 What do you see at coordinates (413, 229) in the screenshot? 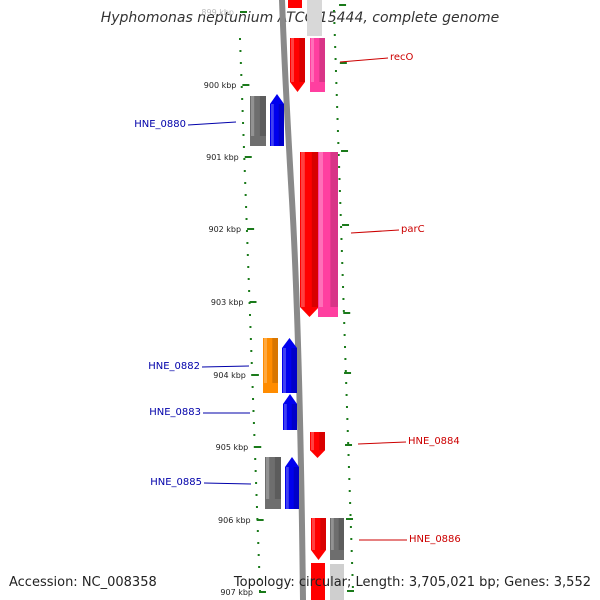
I see `gene-label-parc: parC` at bounding box center [413, 229].